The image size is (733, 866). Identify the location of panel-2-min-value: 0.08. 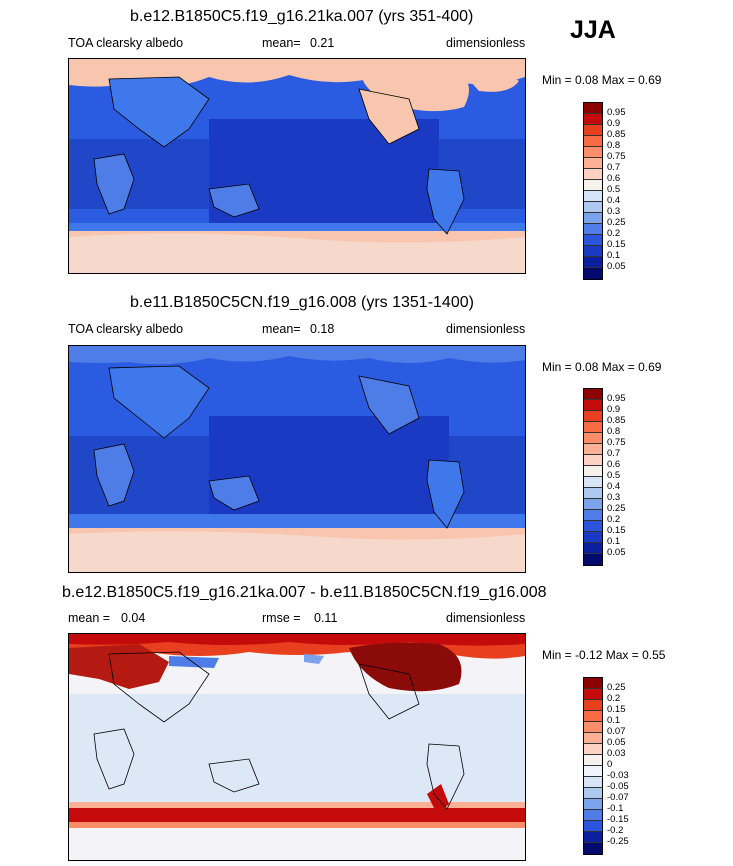
(587, 367).